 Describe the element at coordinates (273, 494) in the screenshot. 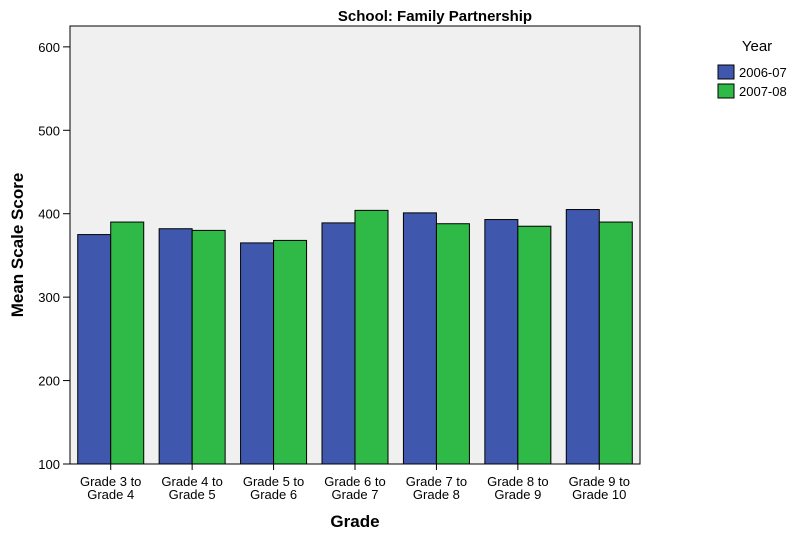

I see `x-tick-label: Grade 6` at that location.